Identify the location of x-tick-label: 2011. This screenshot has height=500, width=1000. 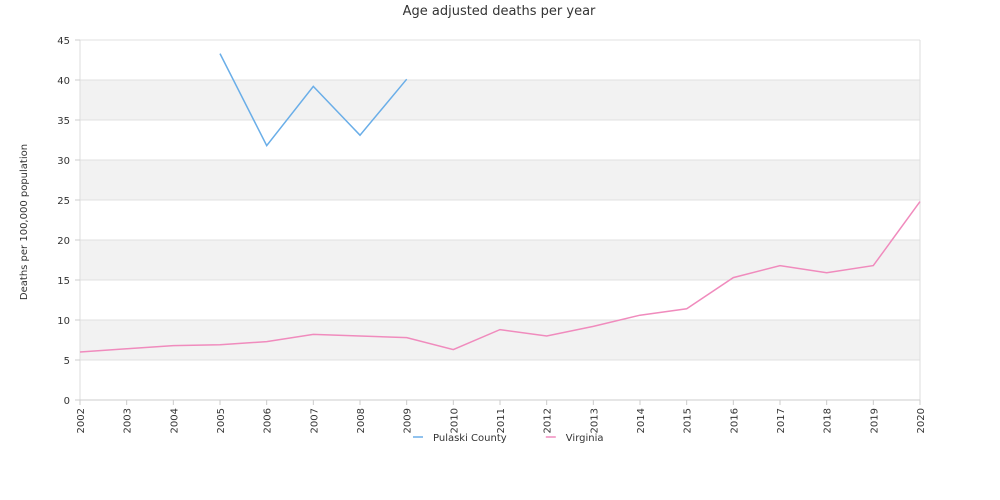
(501, 420).